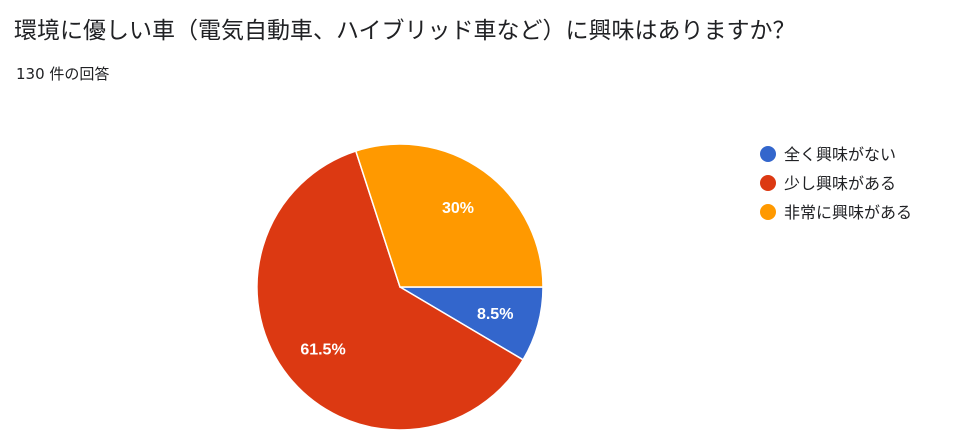  Describe the element at coordinates (840, 154) in the screenshot. I see `legend-label: 全く興味がない` at that location.